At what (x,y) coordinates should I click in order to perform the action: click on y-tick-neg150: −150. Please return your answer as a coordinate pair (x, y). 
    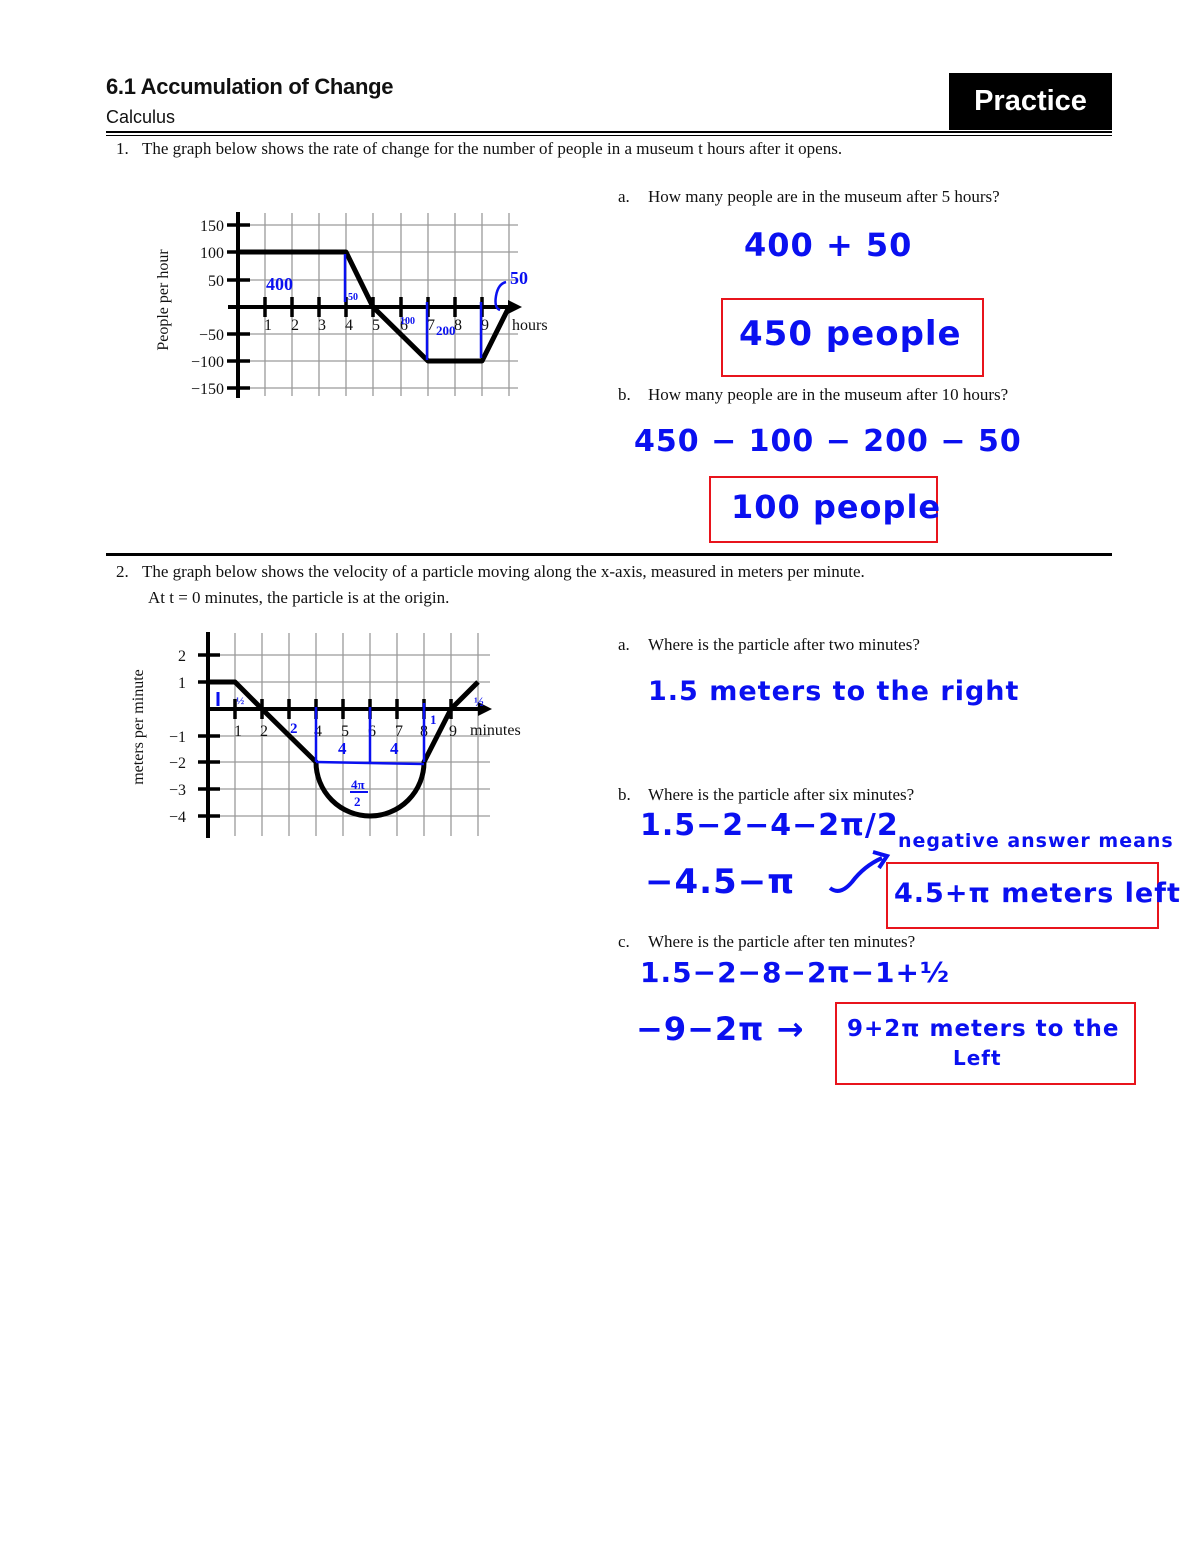
    Looking at the image, I should click on (207, 389).